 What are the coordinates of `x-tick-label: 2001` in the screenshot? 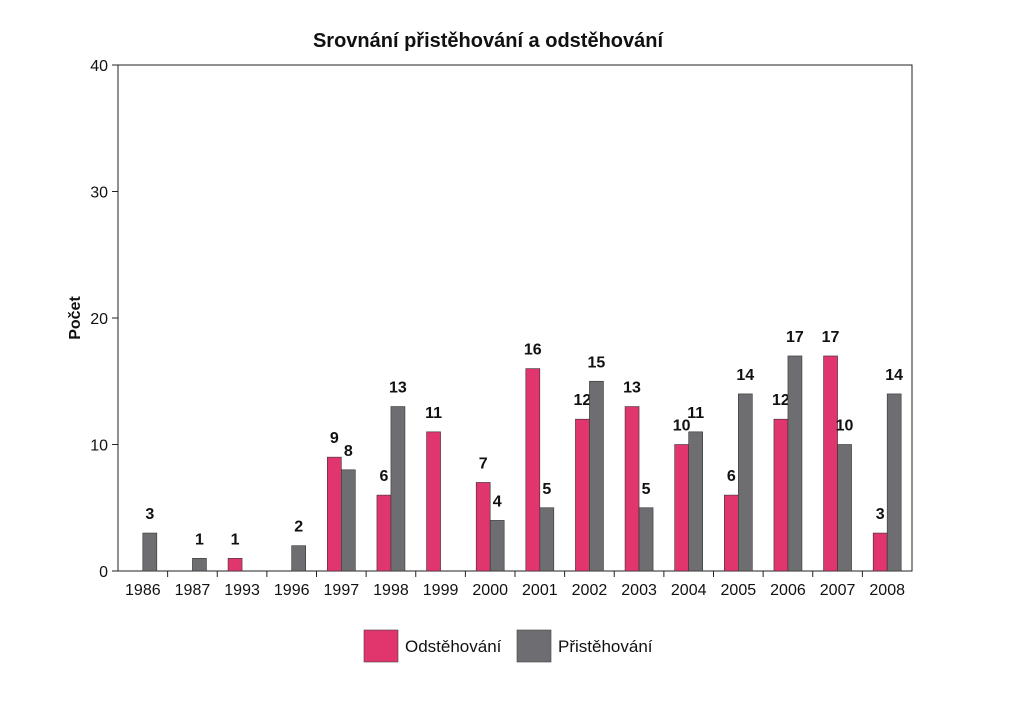 It's located at (540, 590).